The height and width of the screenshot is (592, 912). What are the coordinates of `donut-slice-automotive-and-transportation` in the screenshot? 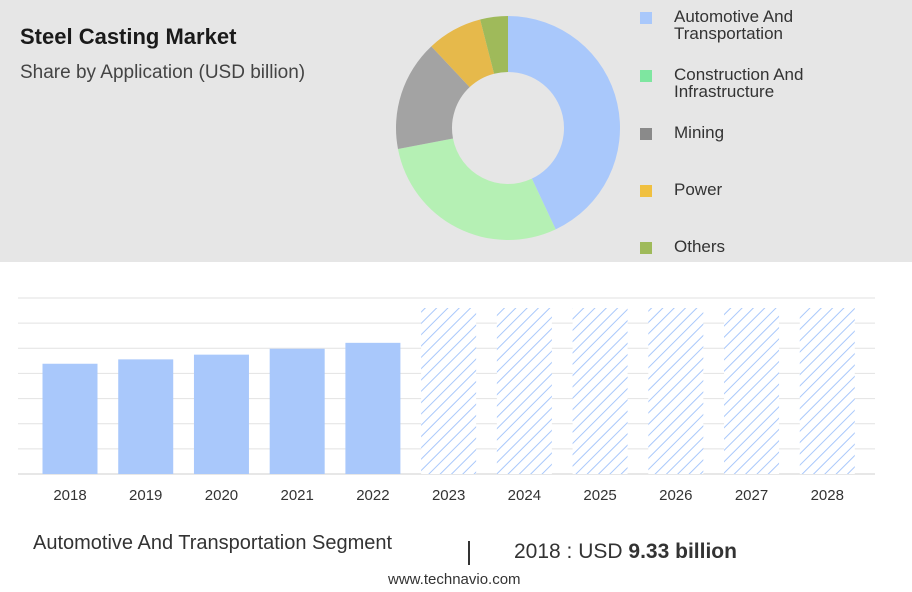 It's located at (564, 123).